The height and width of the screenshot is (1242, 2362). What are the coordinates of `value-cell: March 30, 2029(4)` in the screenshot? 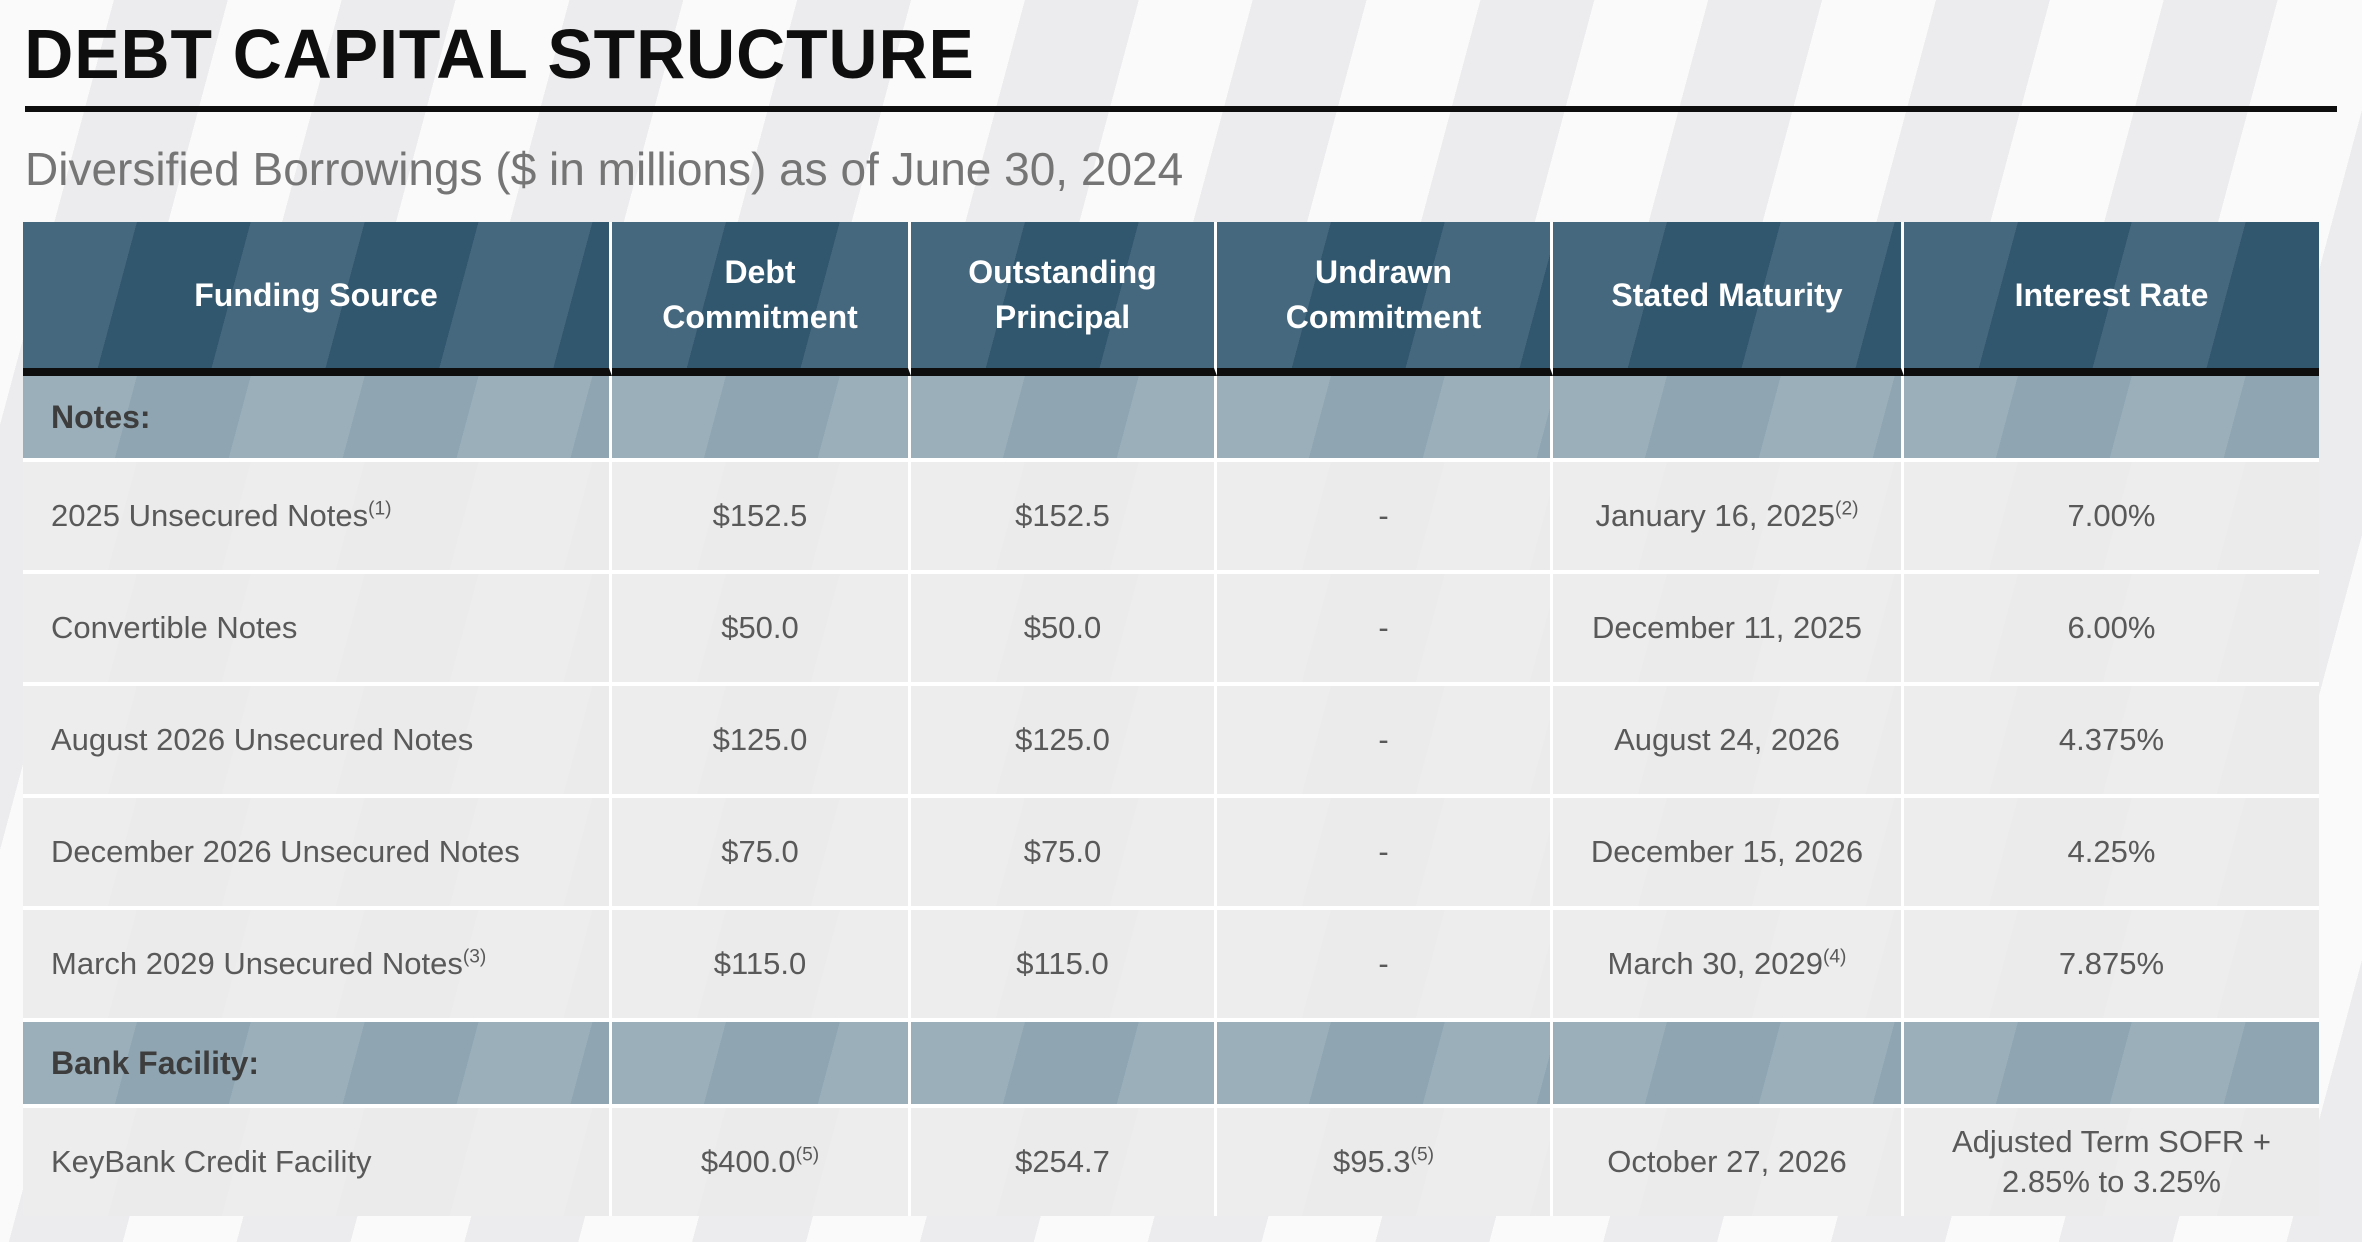 It's located at (1728, 966).